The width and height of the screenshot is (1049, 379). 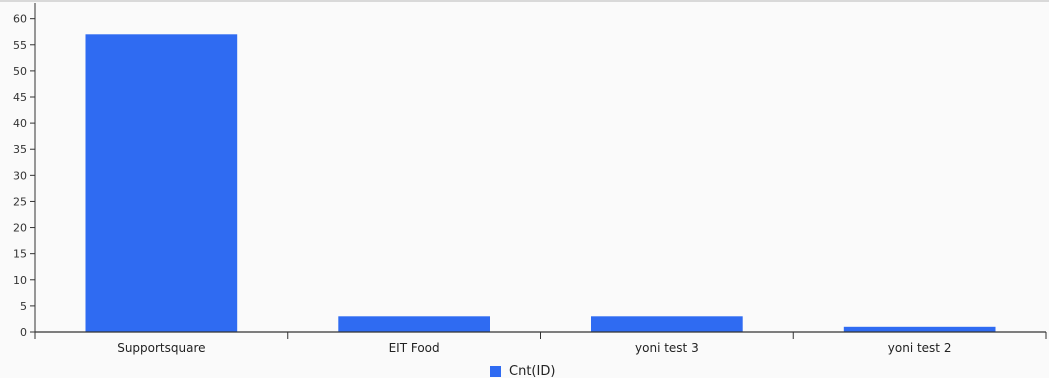 I want to click on y-tick-label: 50, so click(x=20, y=71).